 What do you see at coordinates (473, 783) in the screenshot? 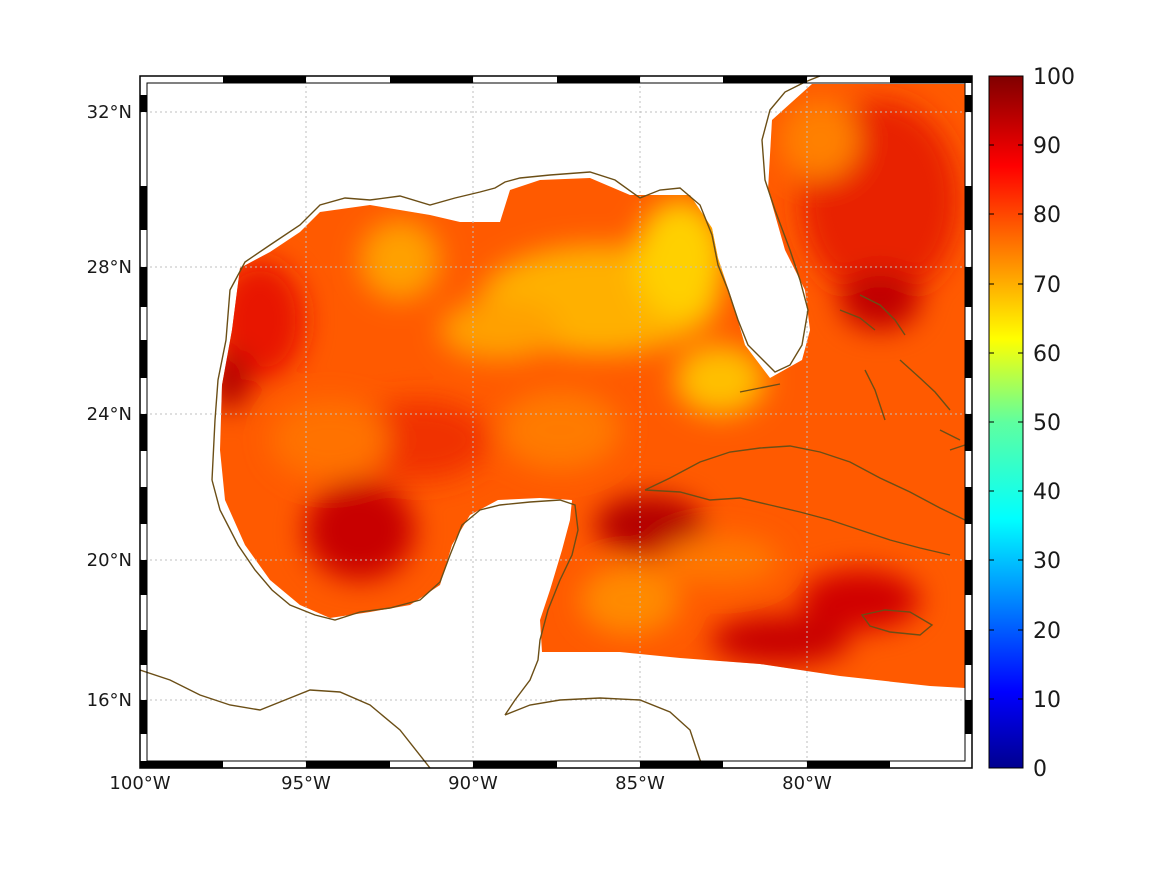
I see `lon-label: 90°W` at bounding box center [473, 783].